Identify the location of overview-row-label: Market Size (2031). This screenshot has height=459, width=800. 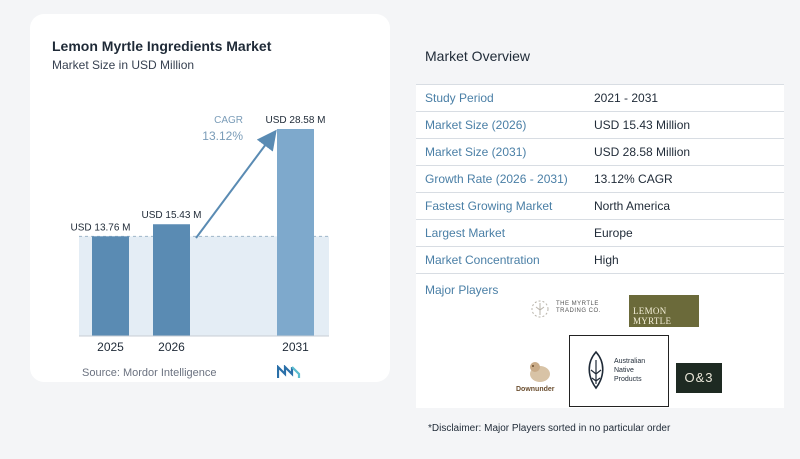
(476, 152).